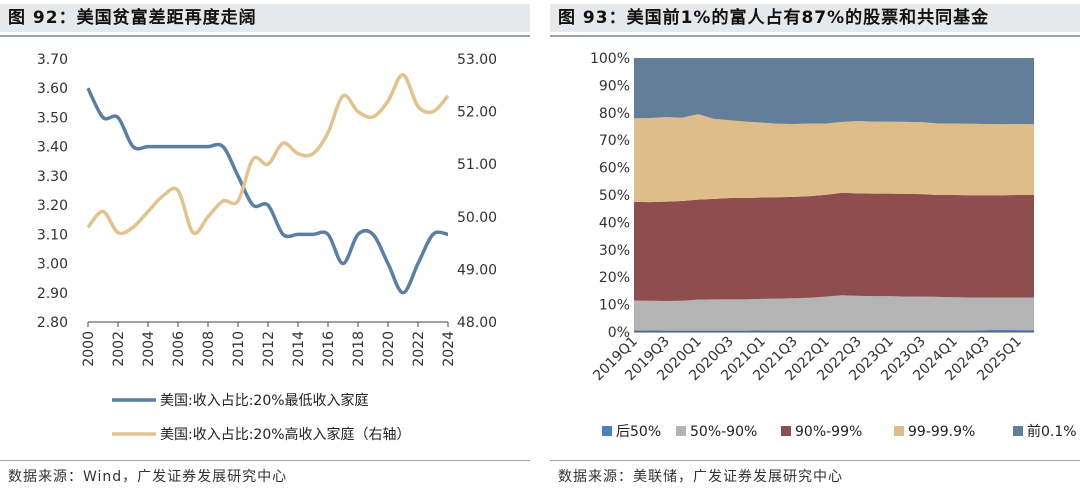  I want to click on y-tick-label: 20%, so click(614, 278).